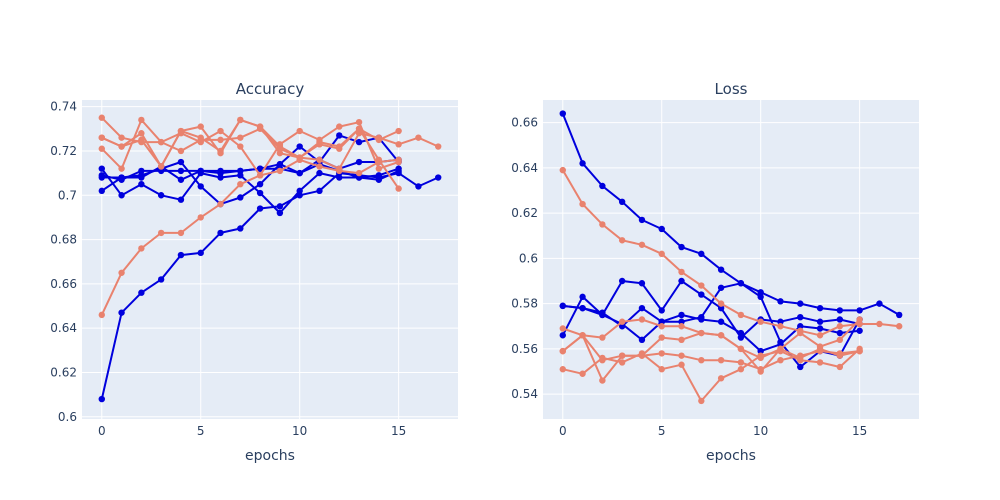 The height and width of the screenshot is (500, 1000). What do you see at coordinates (63, 107) in the screenshot?
I see `accuracy-y-tick-label: 0.74` at bounding box center [63, 107].